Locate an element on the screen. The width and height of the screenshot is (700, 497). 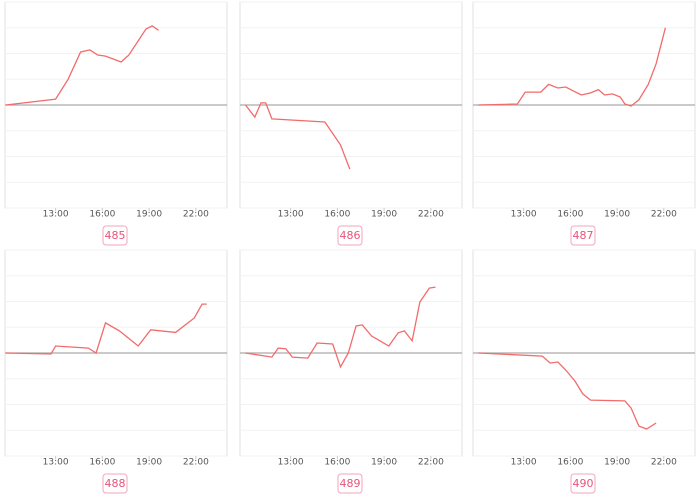
label-text: 486 is located at coordinates (350, 235).